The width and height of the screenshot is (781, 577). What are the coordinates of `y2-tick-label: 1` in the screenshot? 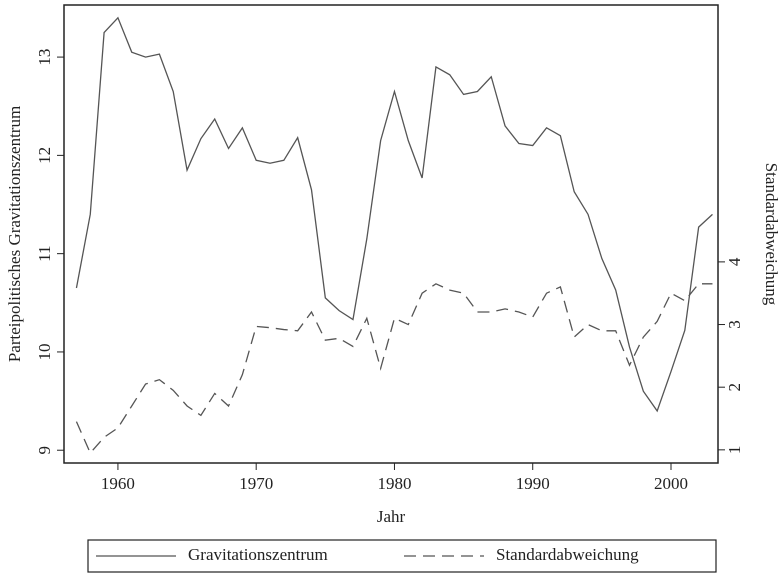 It's located at (734, 450).